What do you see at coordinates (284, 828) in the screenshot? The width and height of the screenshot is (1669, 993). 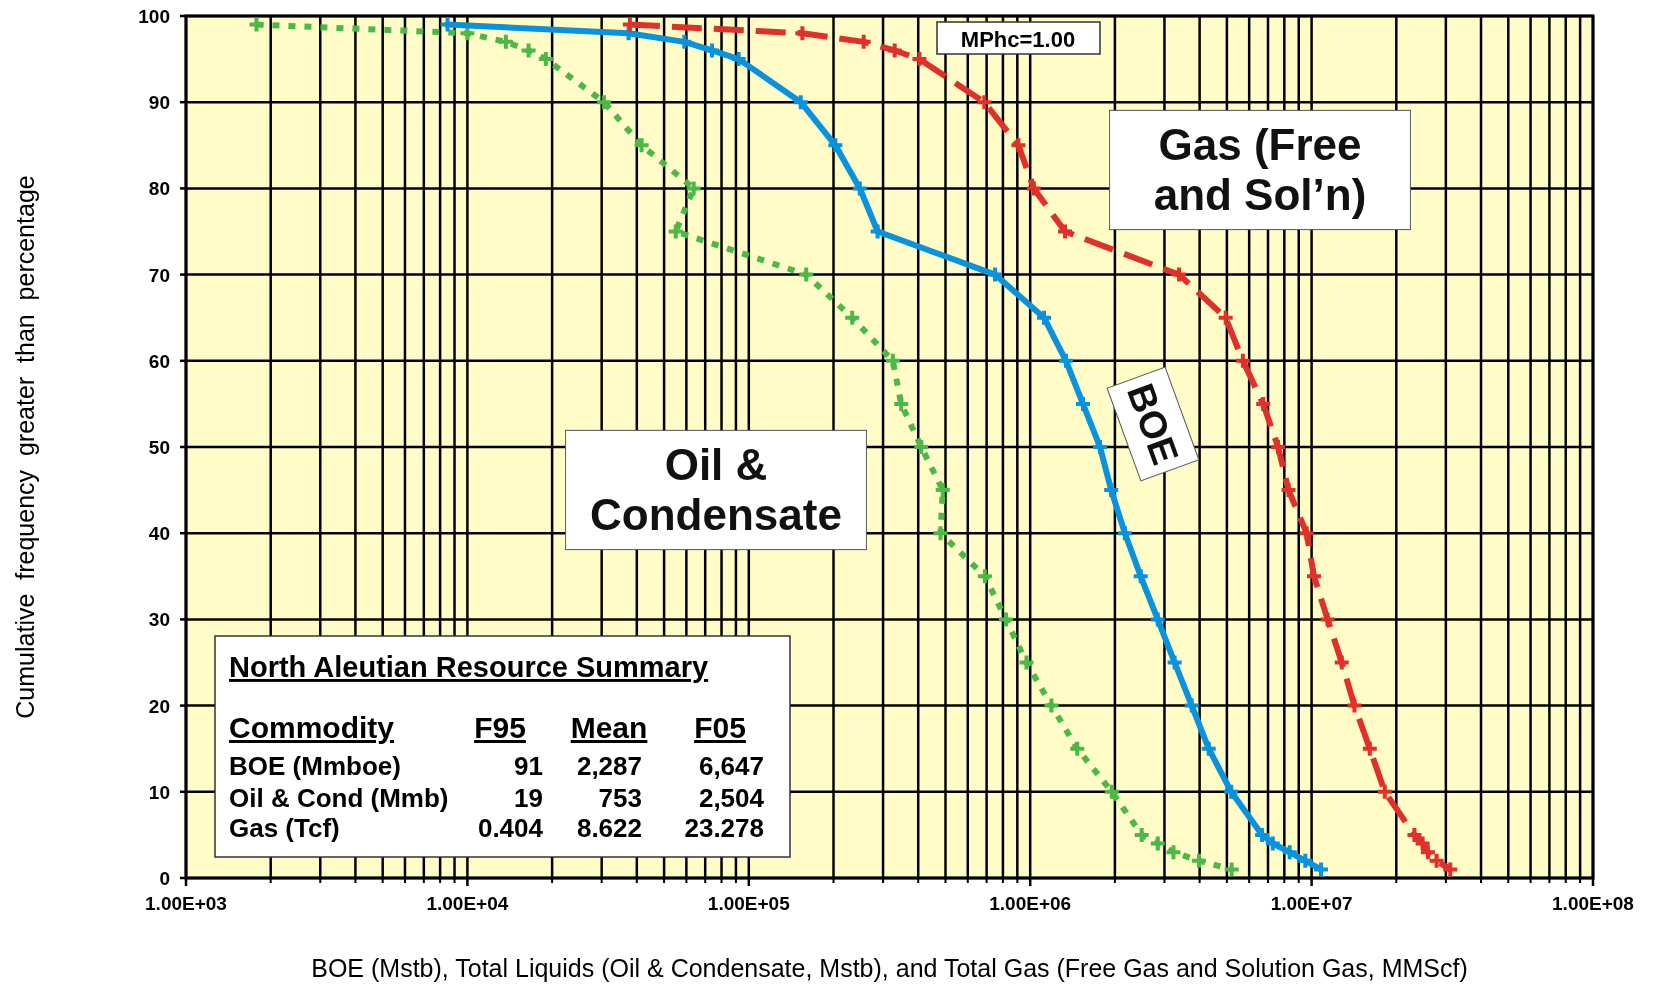 I see `annotation: Gas (Tcf)` at bounding box center [284, 828].